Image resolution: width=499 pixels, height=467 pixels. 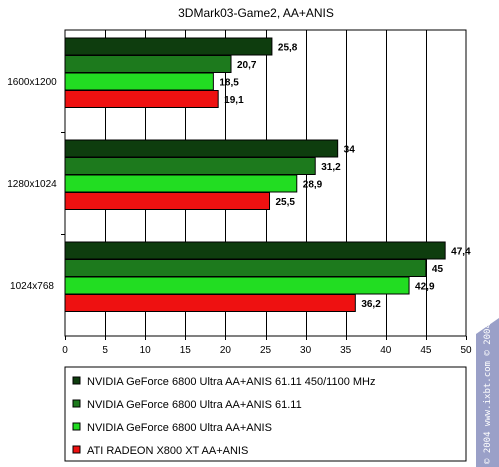 What do you see at coordinates (234, 100) in the screenshot?
I see `data-label: 19,1` at bounding box center [234, 100].